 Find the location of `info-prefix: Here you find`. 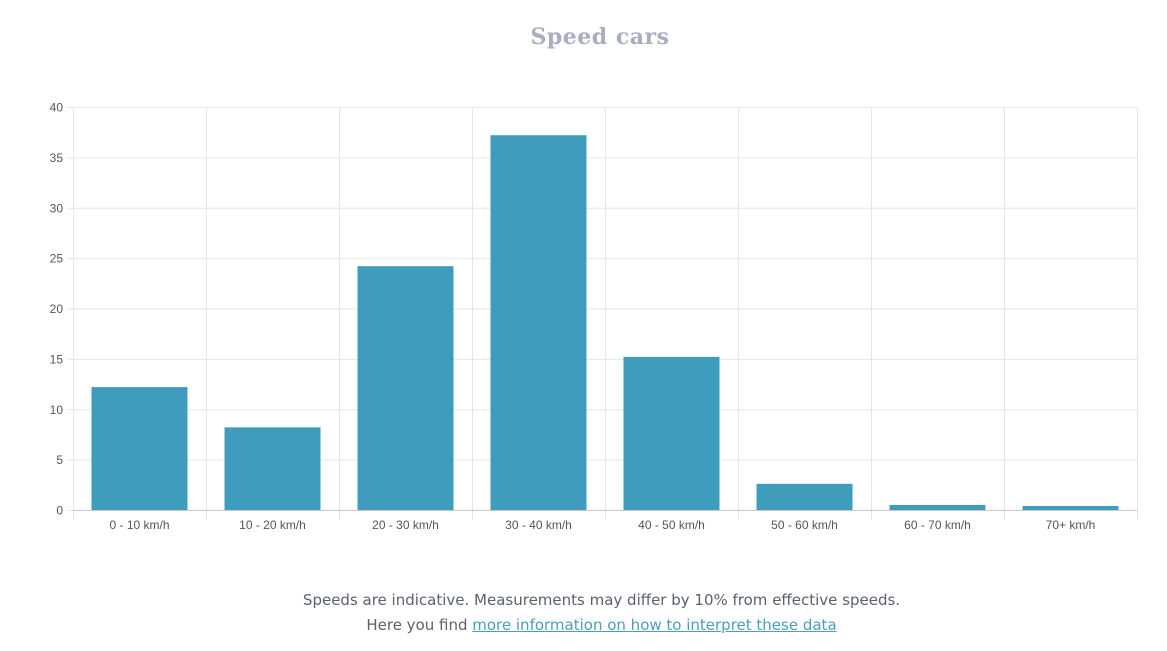

info-prefix: Here you find is located at coordinates (419, 625).